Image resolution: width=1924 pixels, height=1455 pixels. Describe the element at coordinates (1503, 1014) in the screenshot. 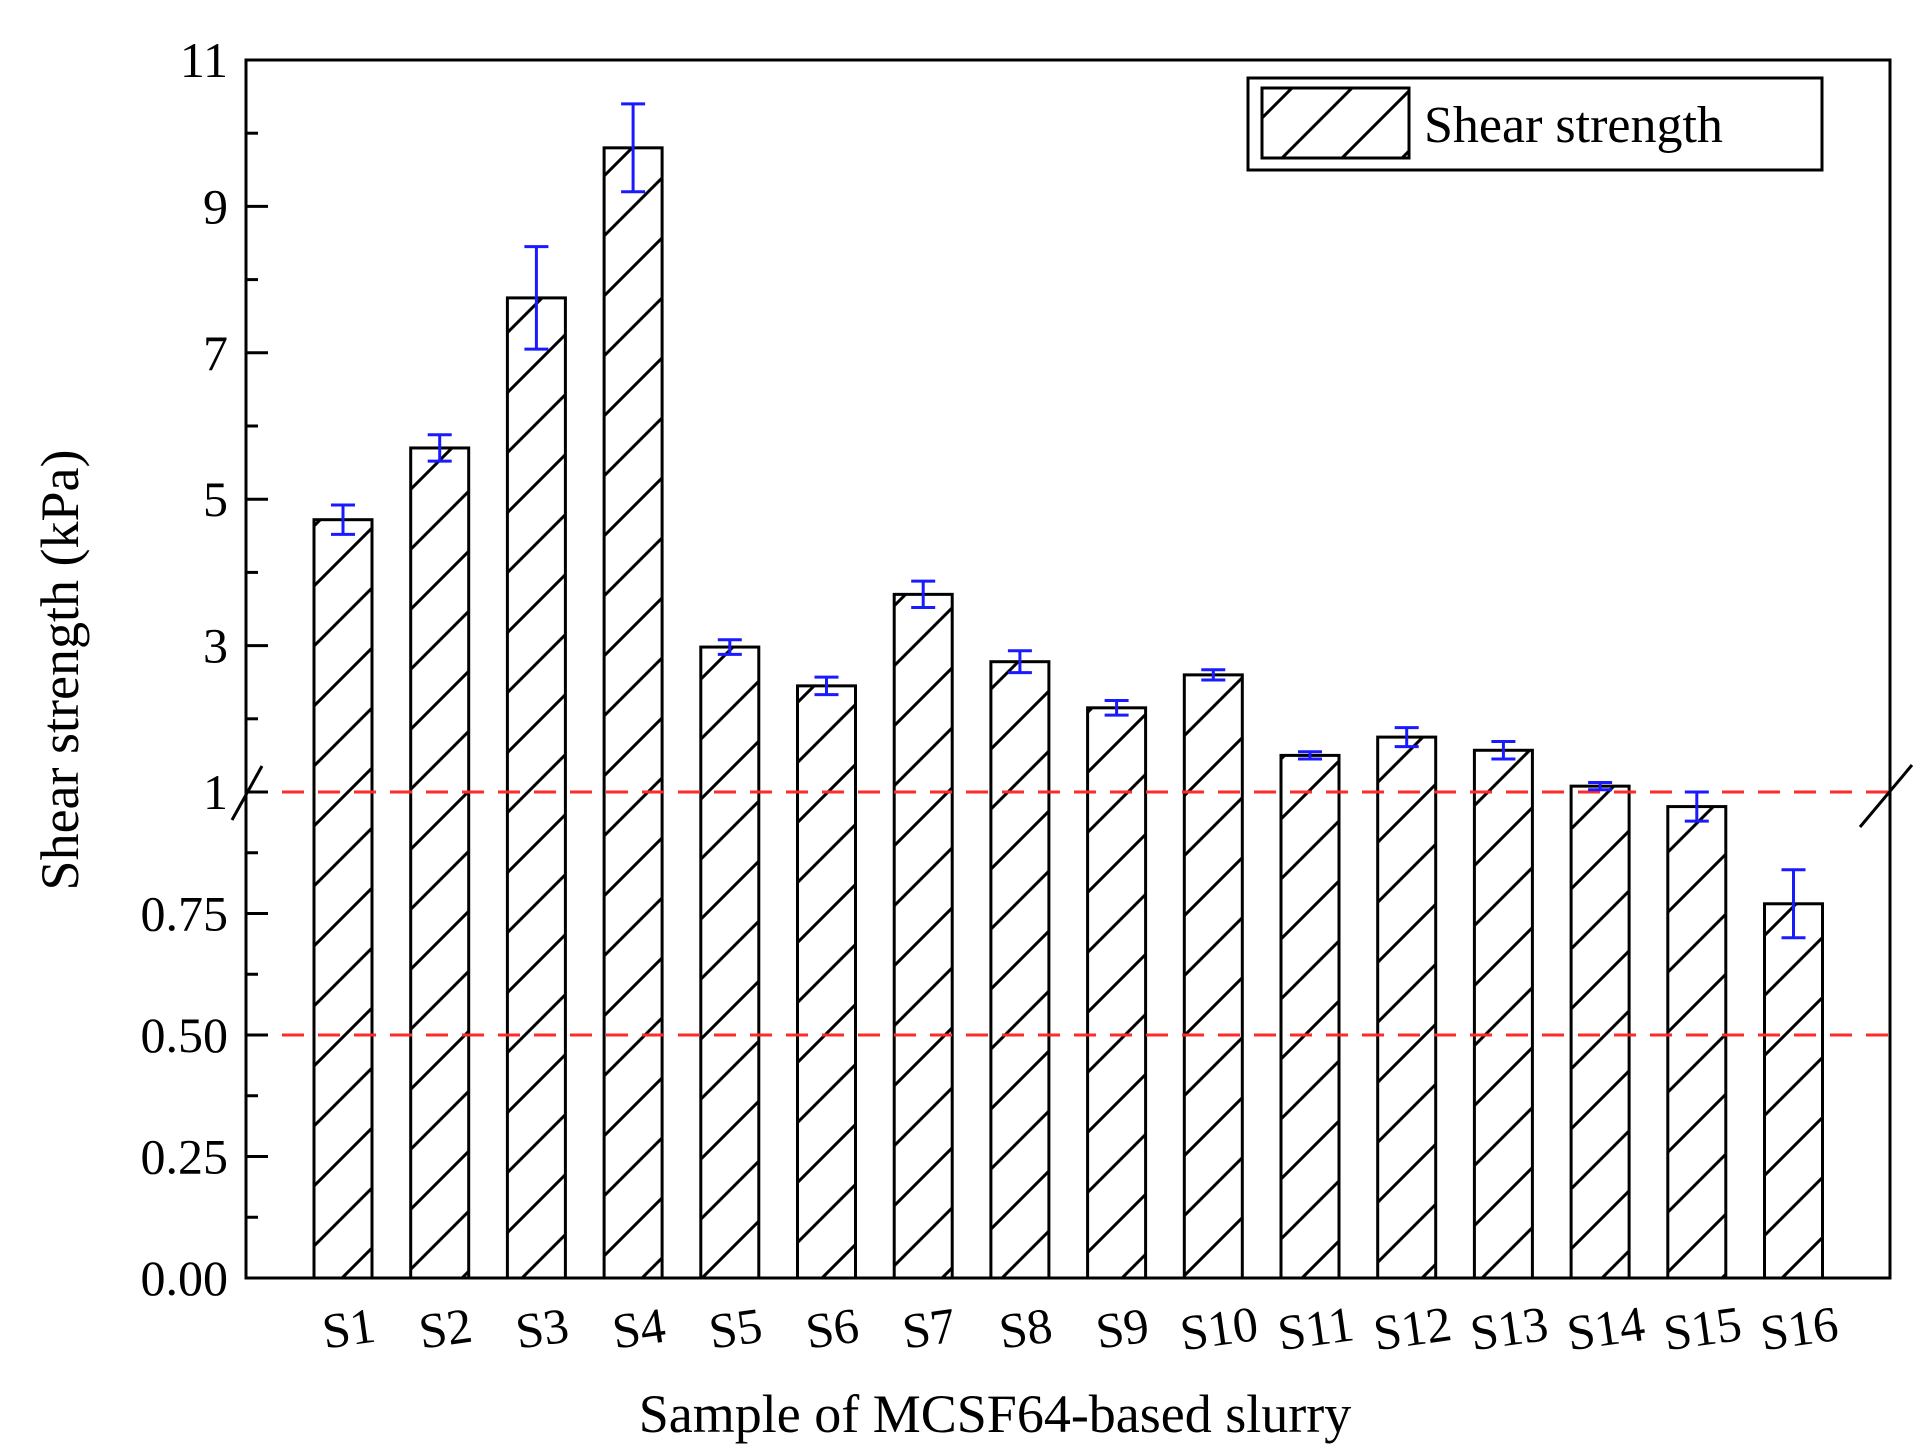

I see `bar-s13` at that location.